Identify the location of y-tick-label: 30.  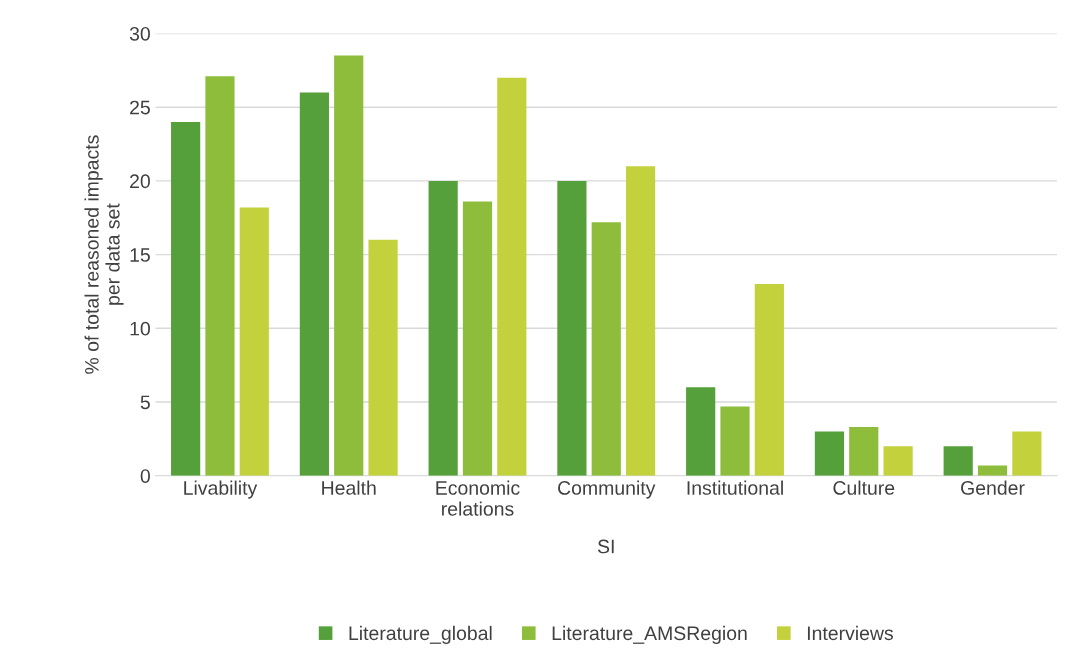
(139, 33).